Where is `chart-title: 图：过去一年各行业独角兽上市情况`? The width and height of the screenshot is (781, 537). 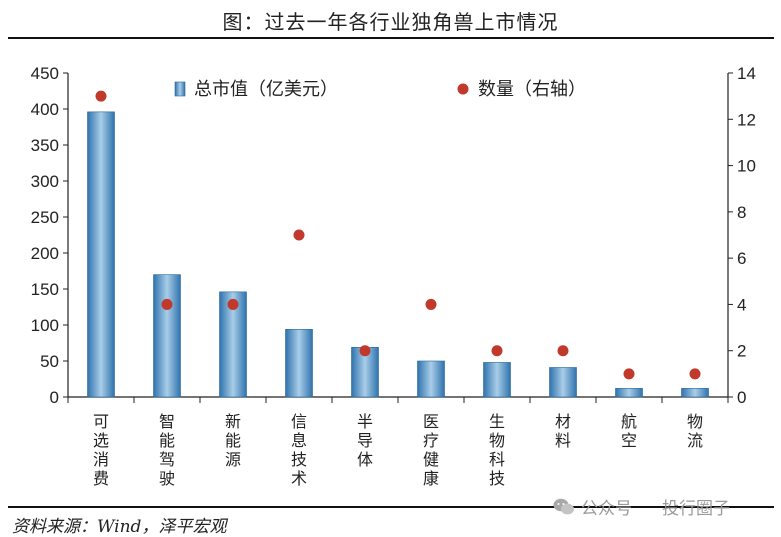 chart-title: 图：过去一年各行业独角兽上市情况 is located at coordinates (390, 22).